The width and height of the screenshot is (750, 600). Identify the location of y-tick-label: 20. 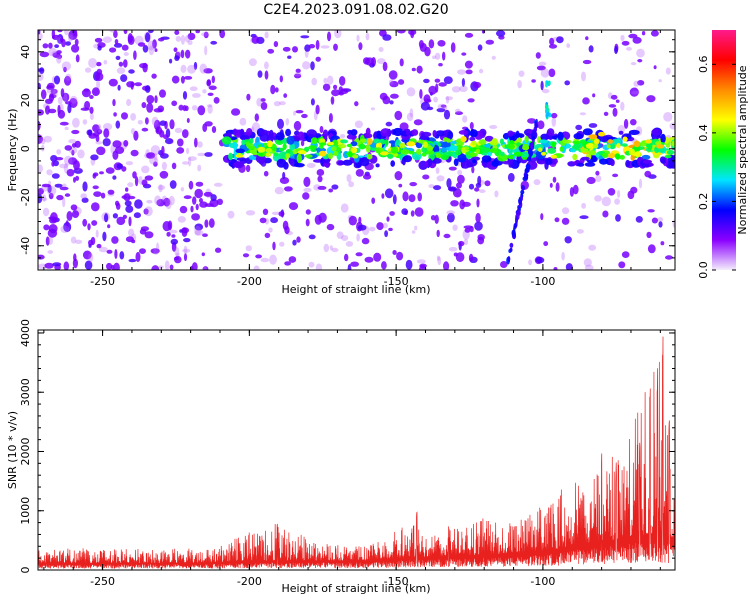
(25, 100).